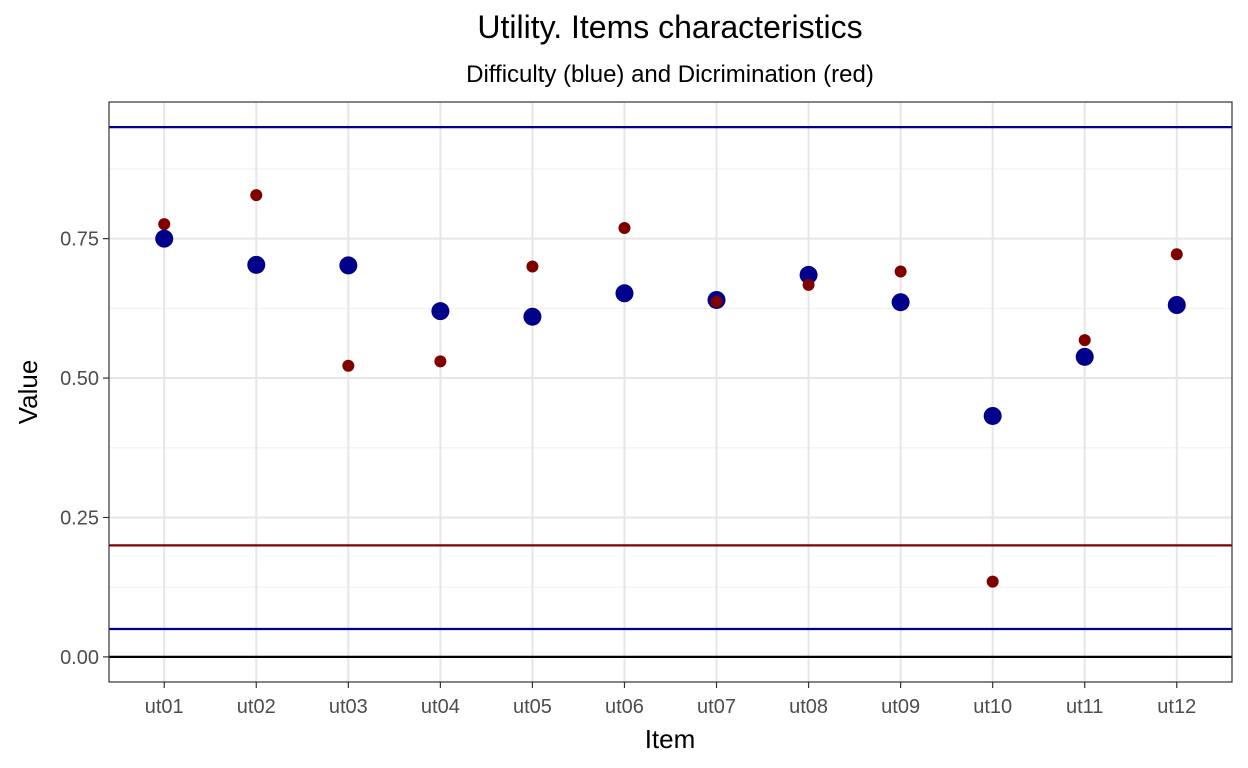  I want to click on y-axis: 0.00 0.25 0.50 0.75, so click(84, 449).